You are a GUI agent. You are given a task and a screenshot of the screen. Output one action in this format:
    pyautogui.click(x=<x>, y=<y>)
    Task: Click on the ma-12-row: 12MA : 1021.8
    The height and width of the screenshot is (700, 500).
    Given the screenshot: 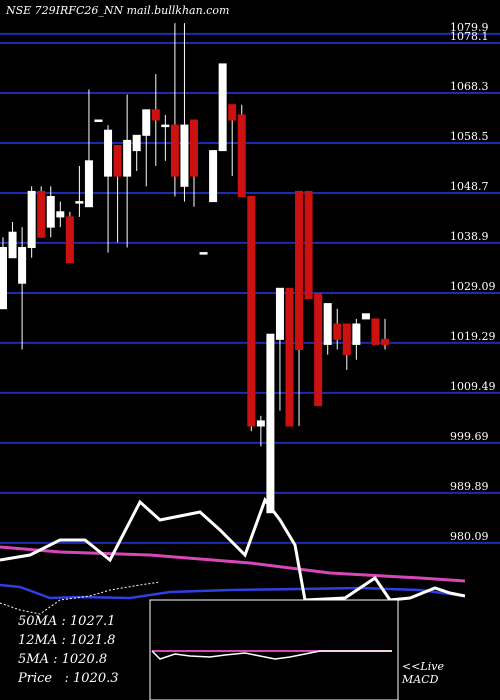 What is the action you would take?
    pyautogui.click(x=67, y=640)
    